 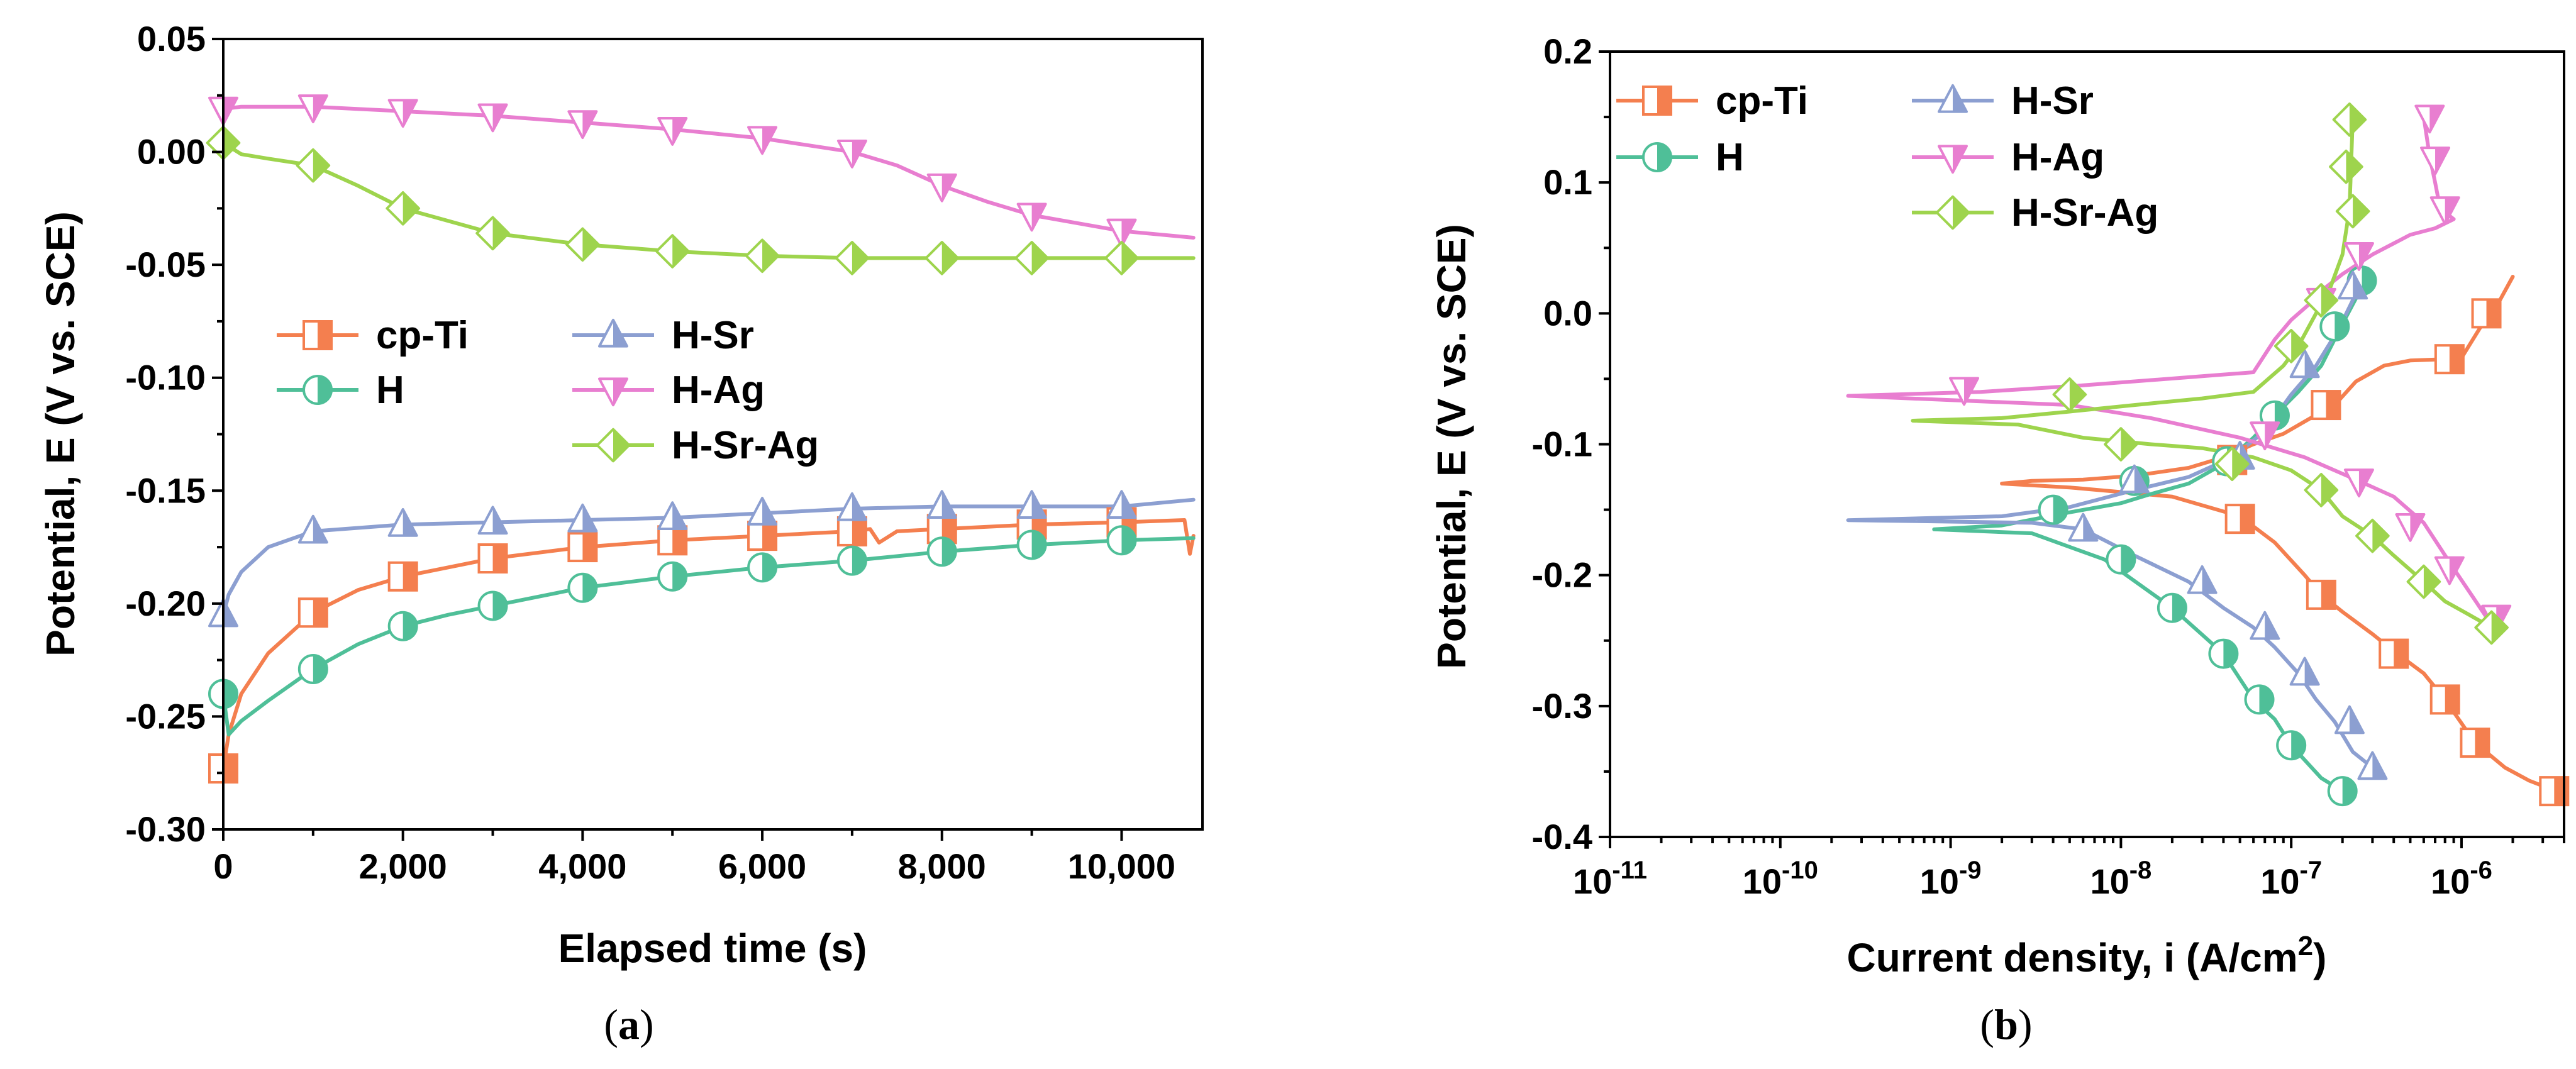 What do you see at coordinates (1712, 101) in the screenshot?
I see `b-legend-item-cp-ti: cp-Ti` at bounding box center [1712, 101].